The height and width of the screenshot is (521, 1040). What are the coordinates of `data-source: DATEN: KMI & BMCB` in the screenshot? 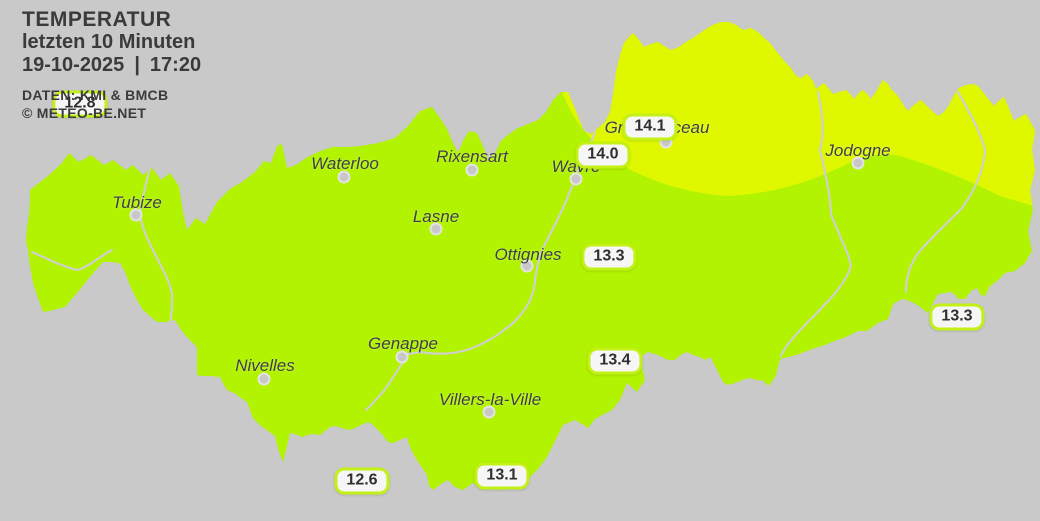 It's located at (95, 95).